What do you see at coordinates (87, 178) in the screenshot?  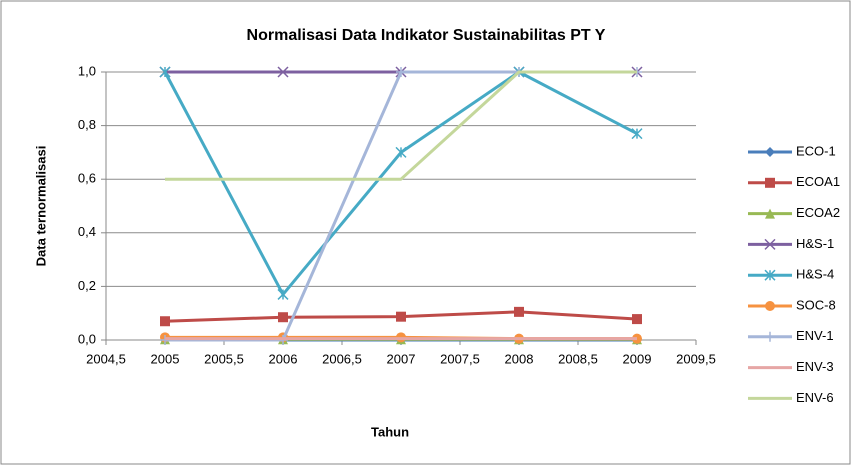 I see `y-tick-label: 0,6` at bounding box center [87, 178].